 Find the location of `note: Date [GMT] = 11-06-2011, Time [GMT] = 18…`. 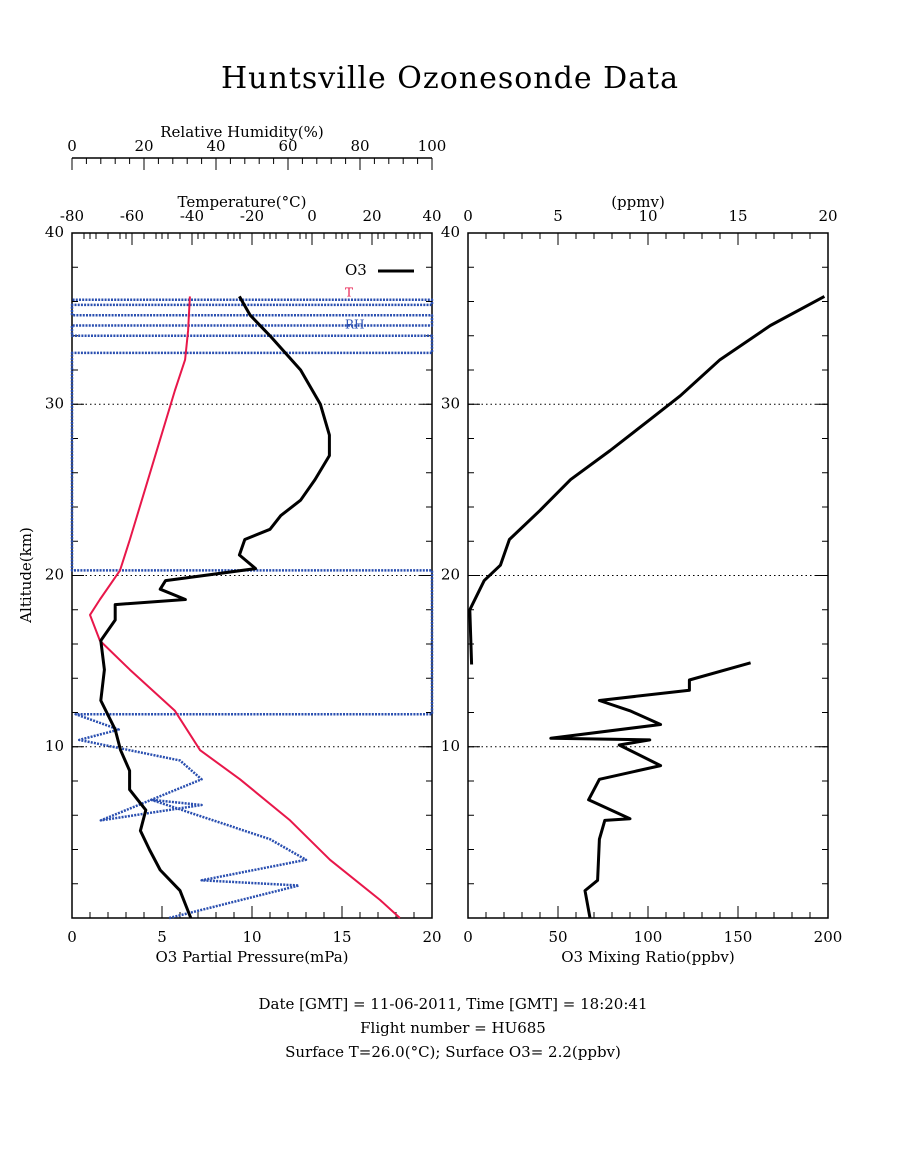

note: Date [GMT] = 11-06-2011, Time [GMT] = 18… is located at coordinates (452, 1004).